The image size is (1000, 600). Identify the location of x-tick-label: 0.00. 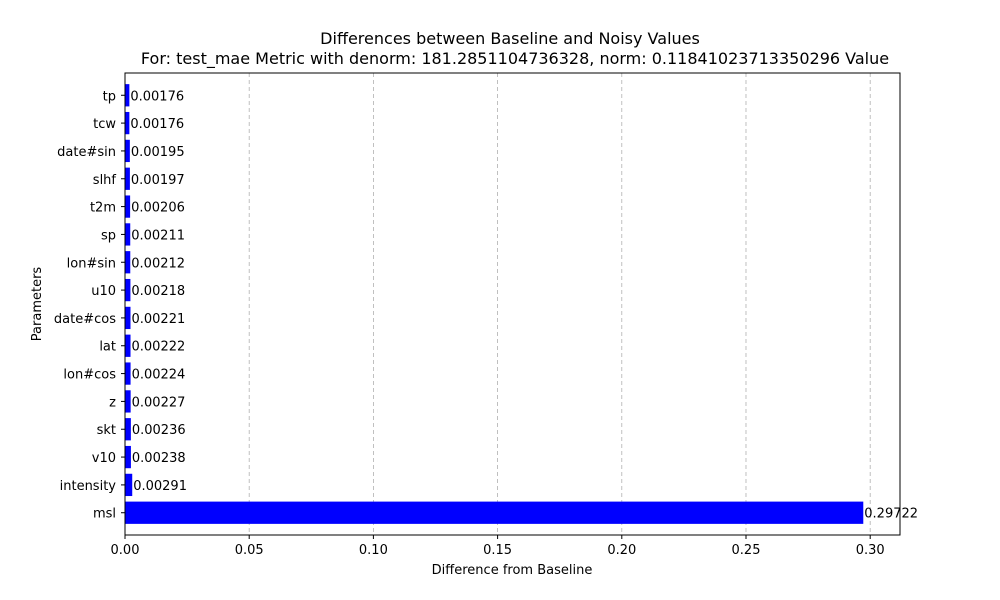
(125, 550).